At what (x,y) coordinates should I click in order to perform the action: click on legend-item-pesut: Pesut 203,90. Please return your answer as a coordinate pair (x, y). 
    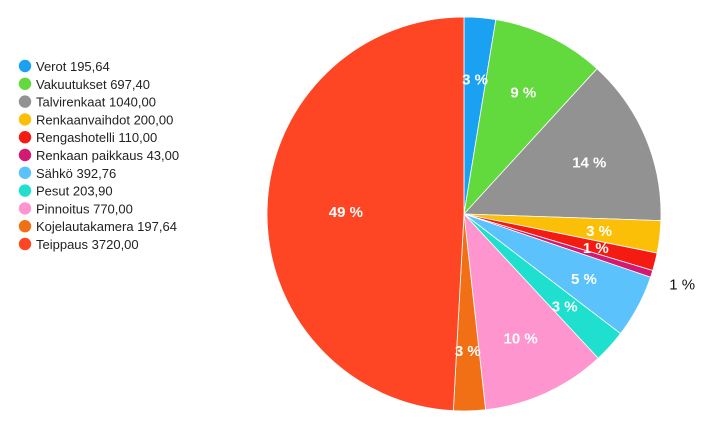
    Looking at the image, I should click on (65, 191).